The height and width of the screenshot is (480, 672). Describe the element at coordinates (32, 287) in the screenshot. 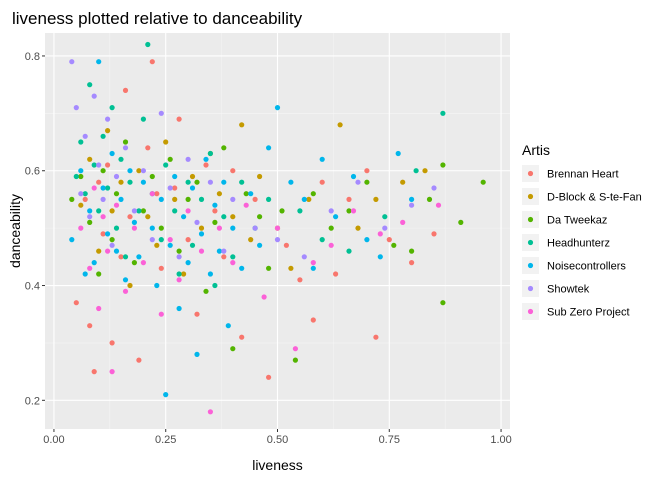

I see `y-tick-label: 0.4` at that location.